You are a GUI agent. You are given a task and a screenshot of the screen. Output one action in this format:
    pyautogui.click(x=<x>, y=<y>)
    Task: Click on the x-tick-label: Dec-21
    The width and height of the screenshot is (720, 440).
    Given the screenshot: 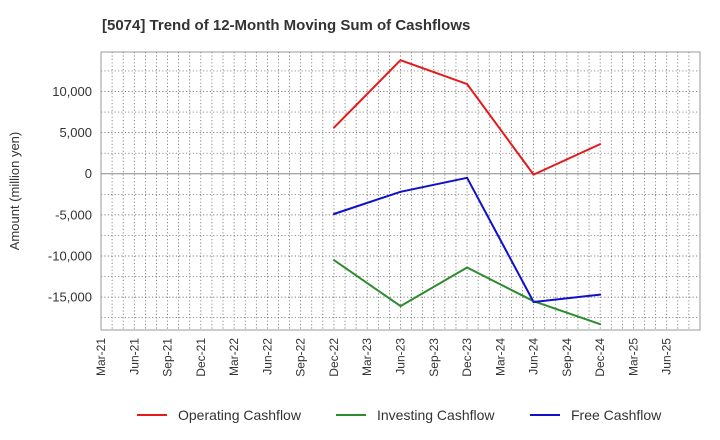 What is the action you would take?
    pyautogui.click(x=201, y=357)
    